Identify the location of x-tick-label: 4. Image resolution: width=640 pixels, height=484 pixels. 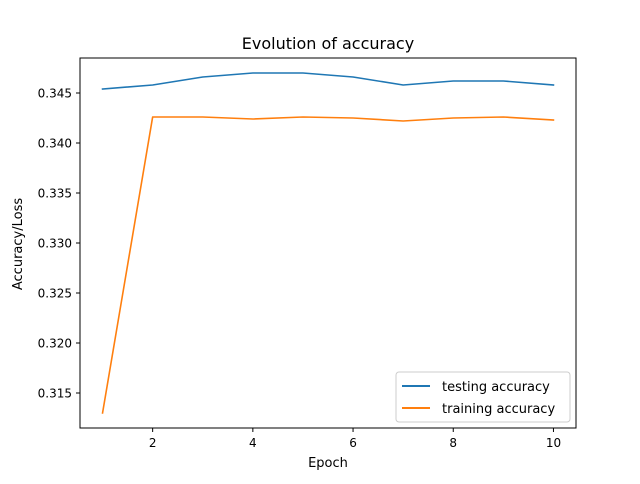
(253, 443).